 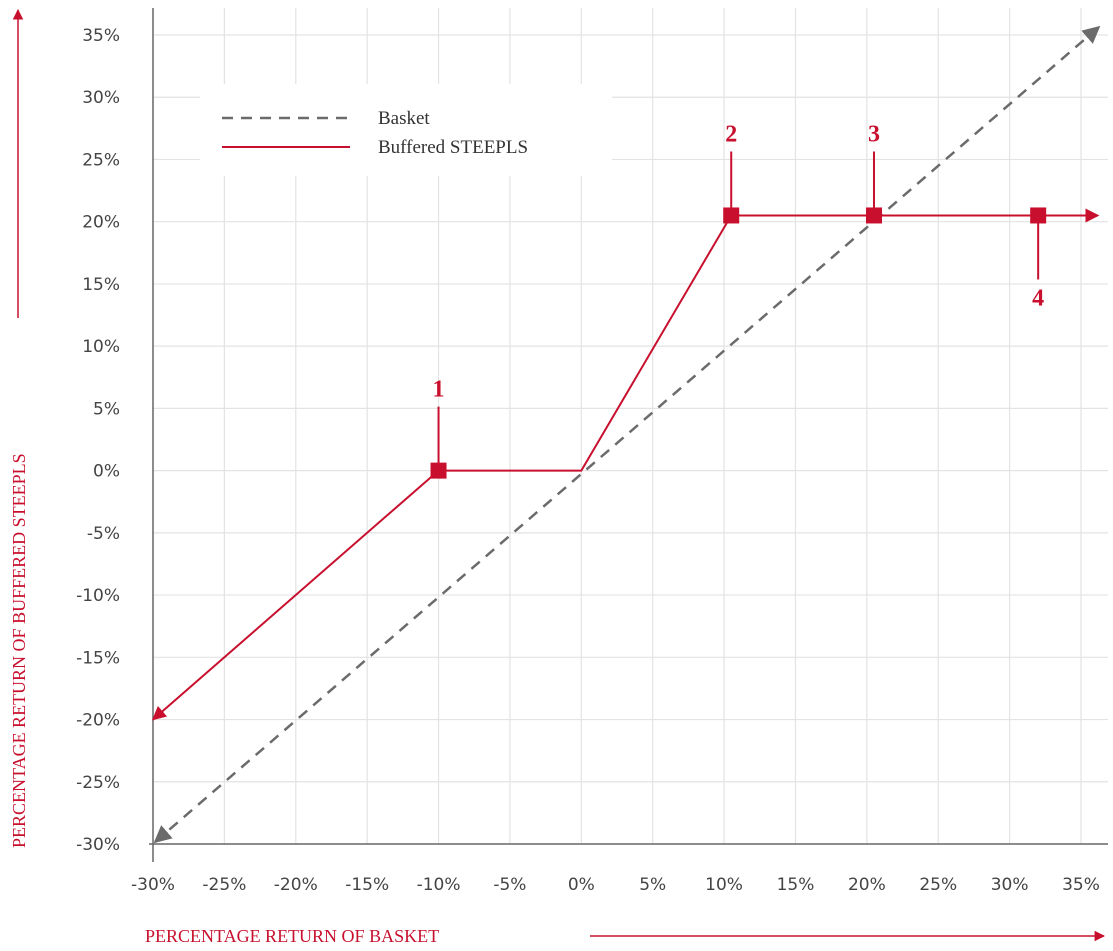 What do you see at coordinates (101, 285) in the screenshot?
I see `y-tick-label: 15%` at bounding box center [101, 285].